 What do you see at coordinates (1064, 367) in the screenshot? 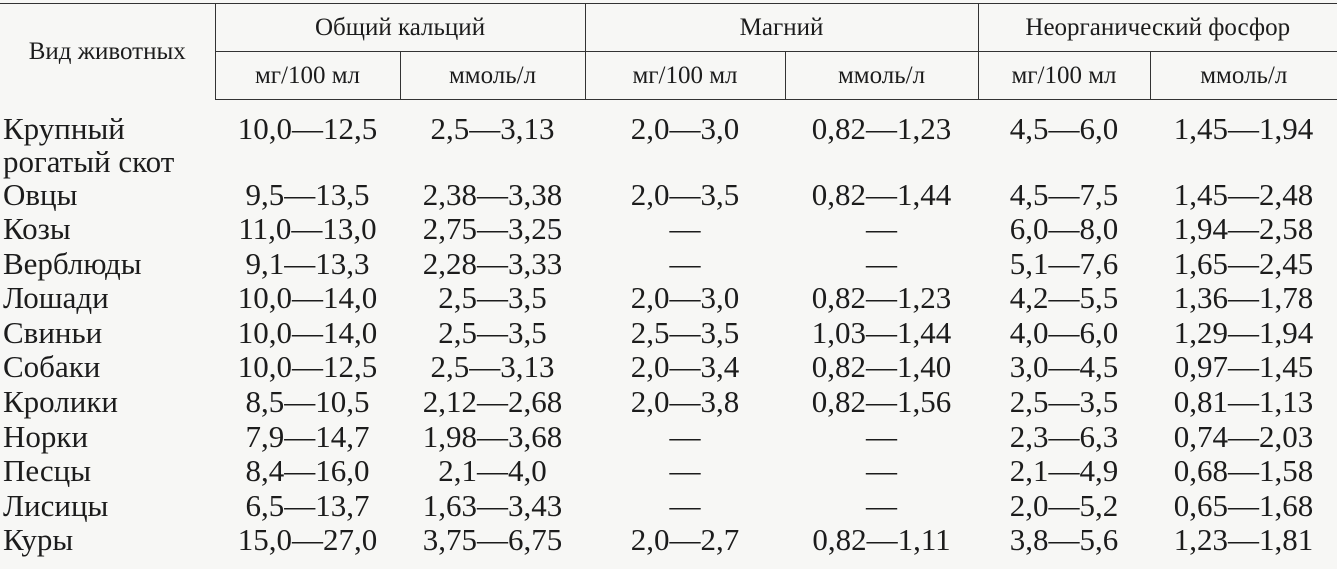
I see `value-cell: 3,0—4,5` at bounding box center [1064, 367].